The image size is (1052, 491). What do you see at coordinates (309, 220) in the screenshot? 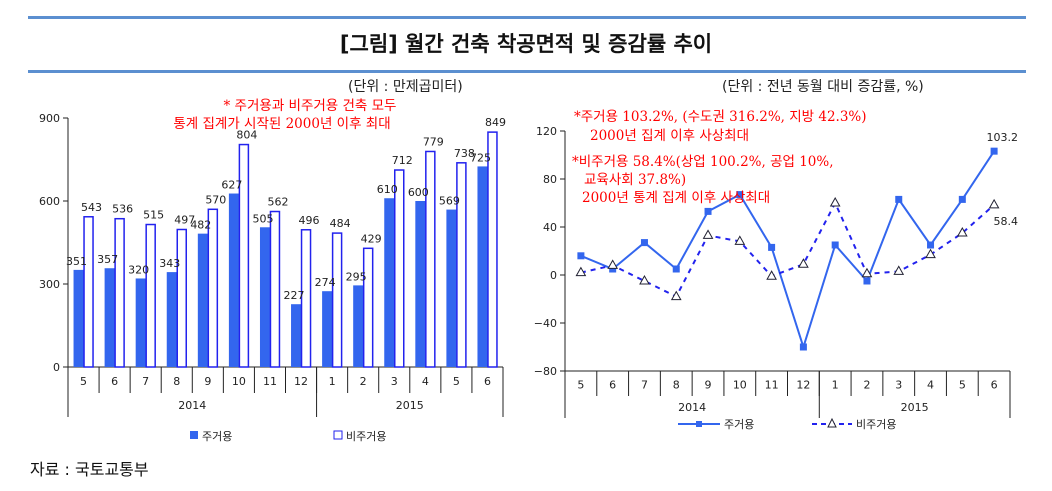
I see `data-label-nonresidential: 496` at bounding box center [309, 220].